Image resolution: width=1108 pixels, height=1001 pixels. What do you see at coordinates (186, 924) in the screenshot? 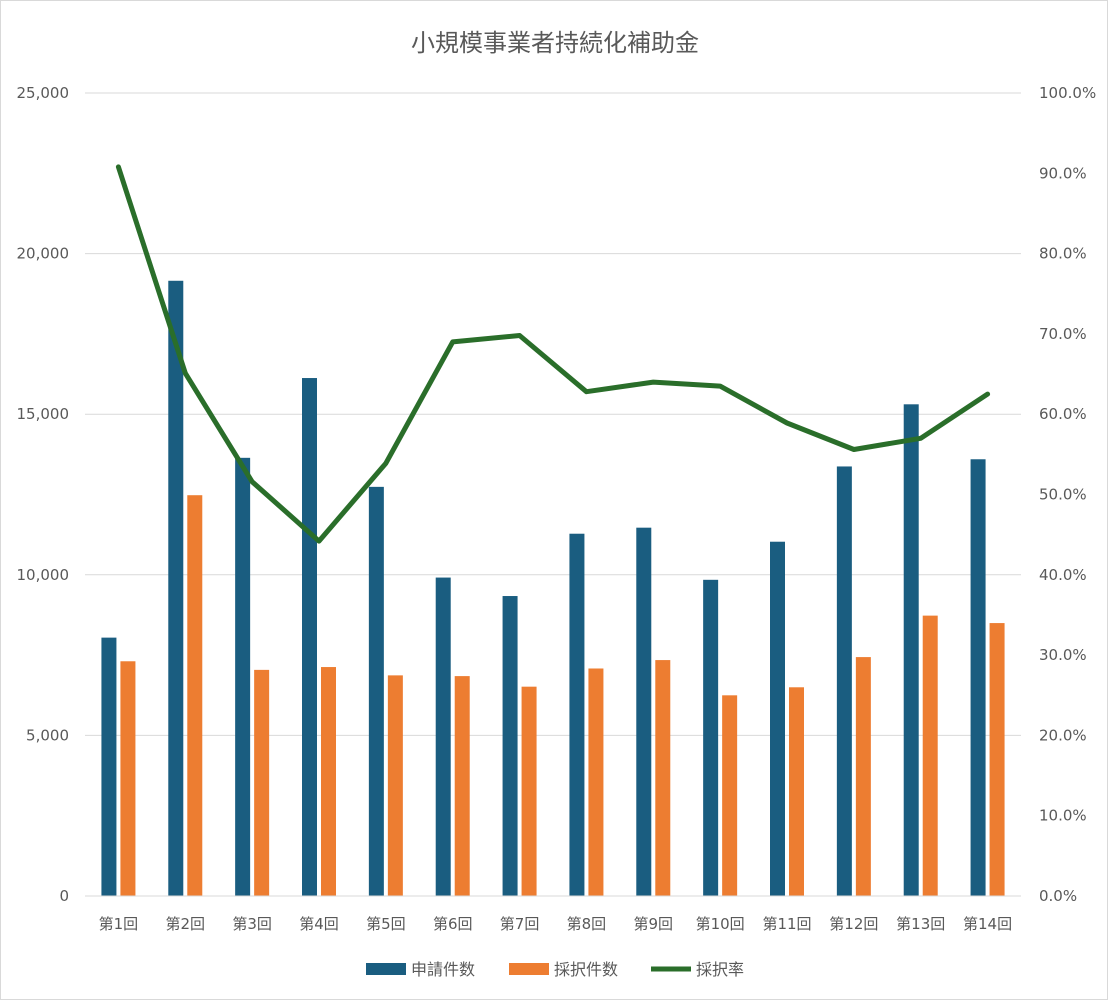
I see `x-tick-label: 第2回` at bounding box center [186, 924].